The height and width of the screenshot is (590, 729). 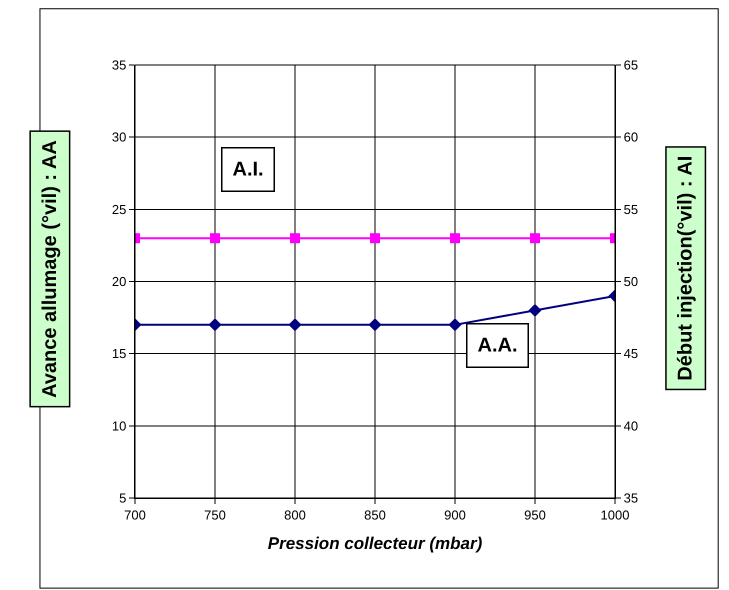 I want to click on y2-tick-label: 40, so click(x=631, y=426).